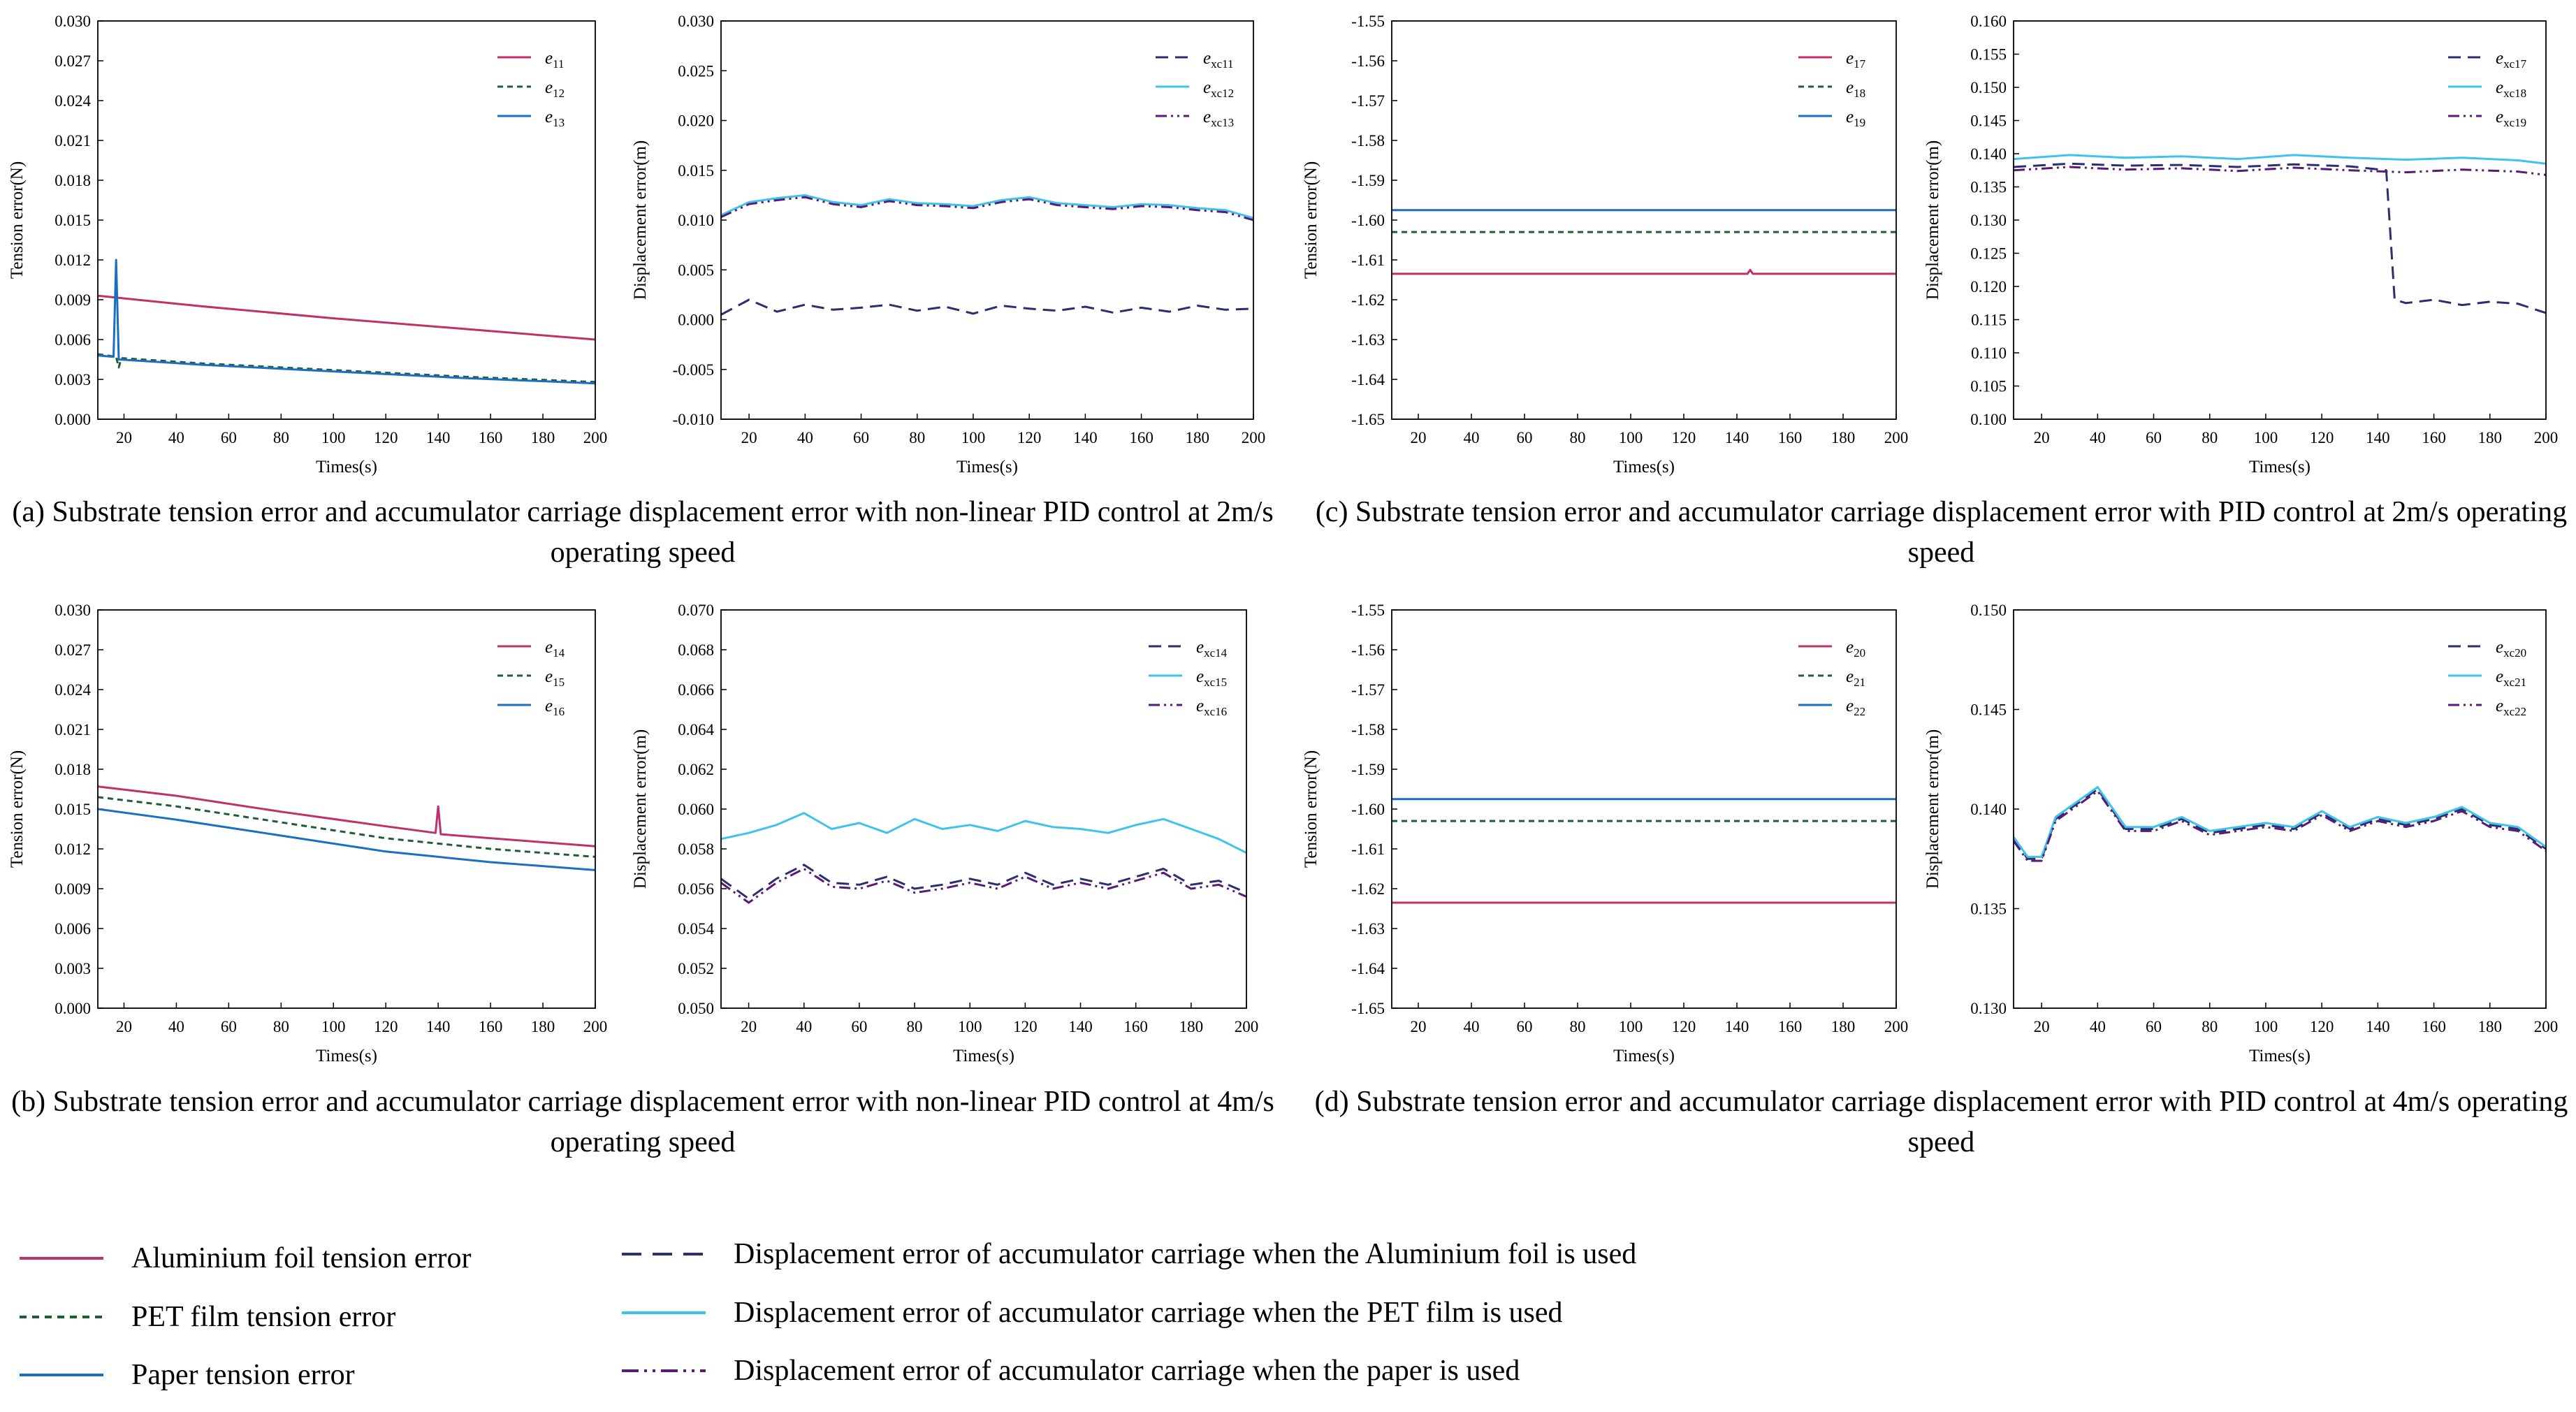 This screenshot has width=2576, height=1412. Describe the element at coordinates (1989, 386) in the screenshot. I see `y-tick-label: 0.105` at that location.